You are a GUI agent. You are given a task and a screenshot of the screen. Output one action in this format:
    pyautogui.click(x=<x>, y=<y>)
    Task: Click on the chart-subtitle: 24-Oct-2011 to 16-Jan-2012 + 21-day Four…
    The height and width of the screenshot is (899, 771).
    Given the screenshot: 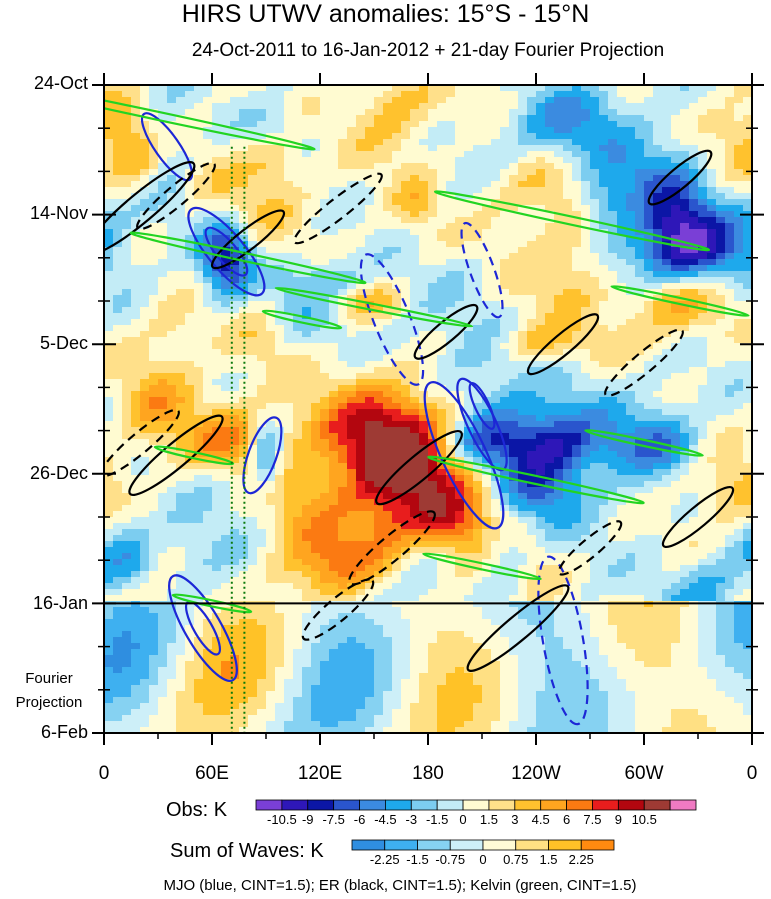 What is the action you would take?
    pyautogui.click(x=428, y=50)
    